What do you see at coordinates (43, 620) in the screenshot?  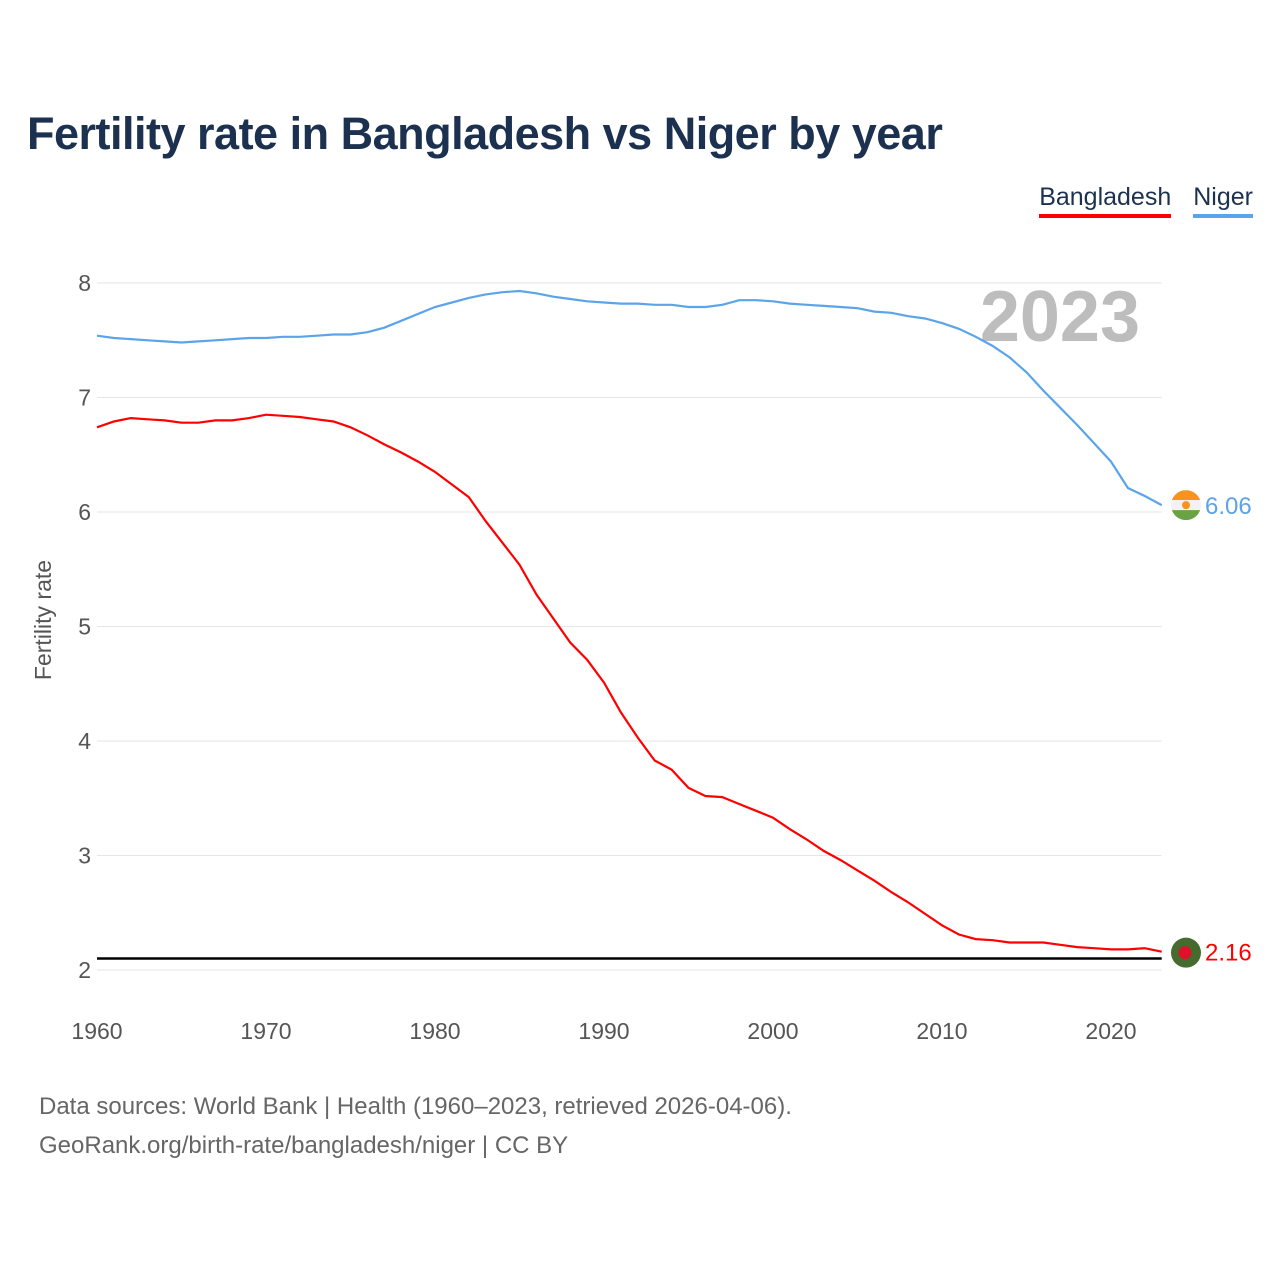 I see `y-axis-label: Fertility rate` at bounding box center [43, 620].